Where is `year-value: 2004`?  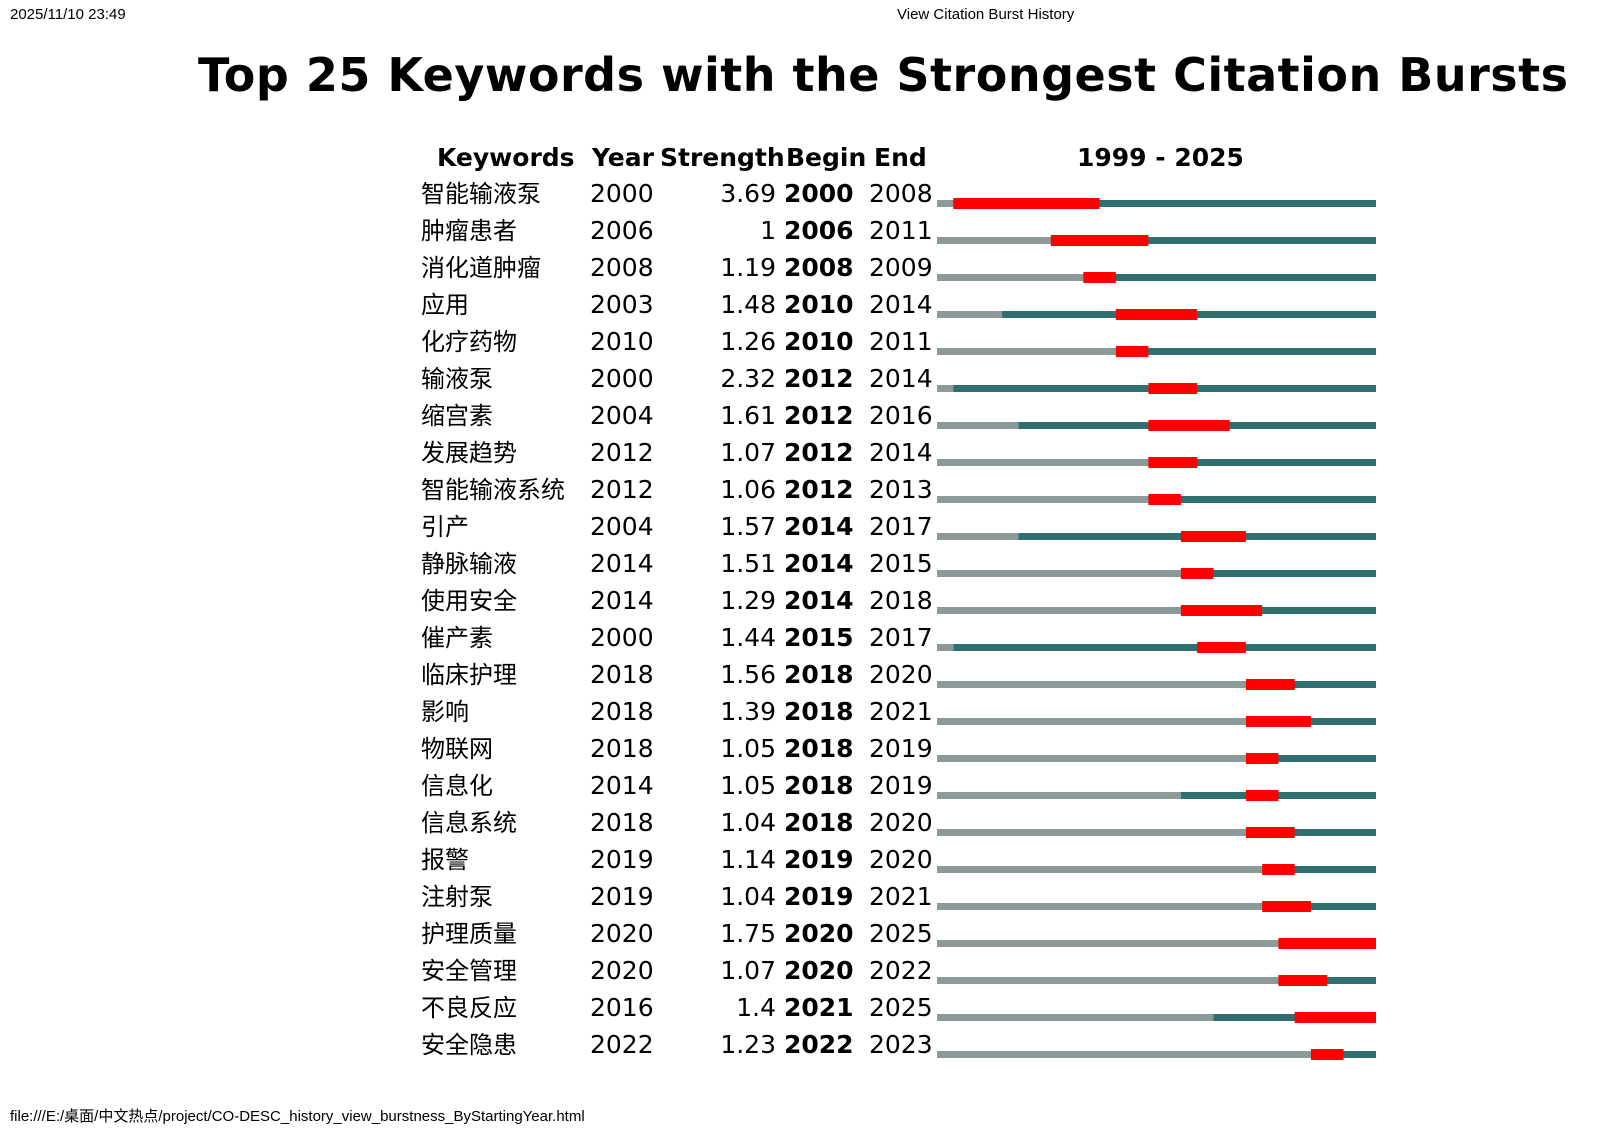 year-value: 2004 is located at coordinates (622, 415).